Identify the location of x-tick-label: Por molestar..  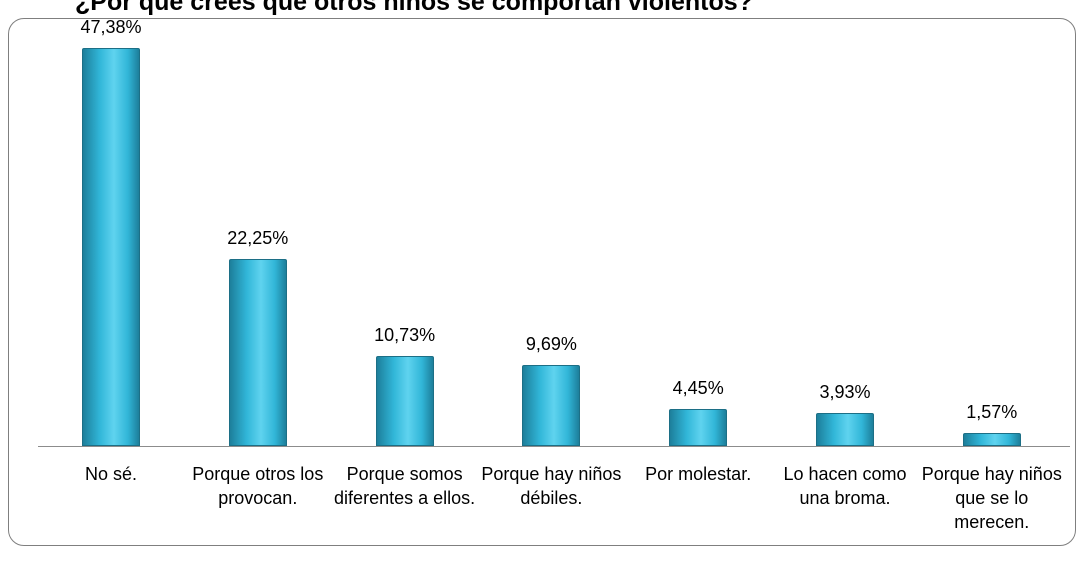
(698, 474).